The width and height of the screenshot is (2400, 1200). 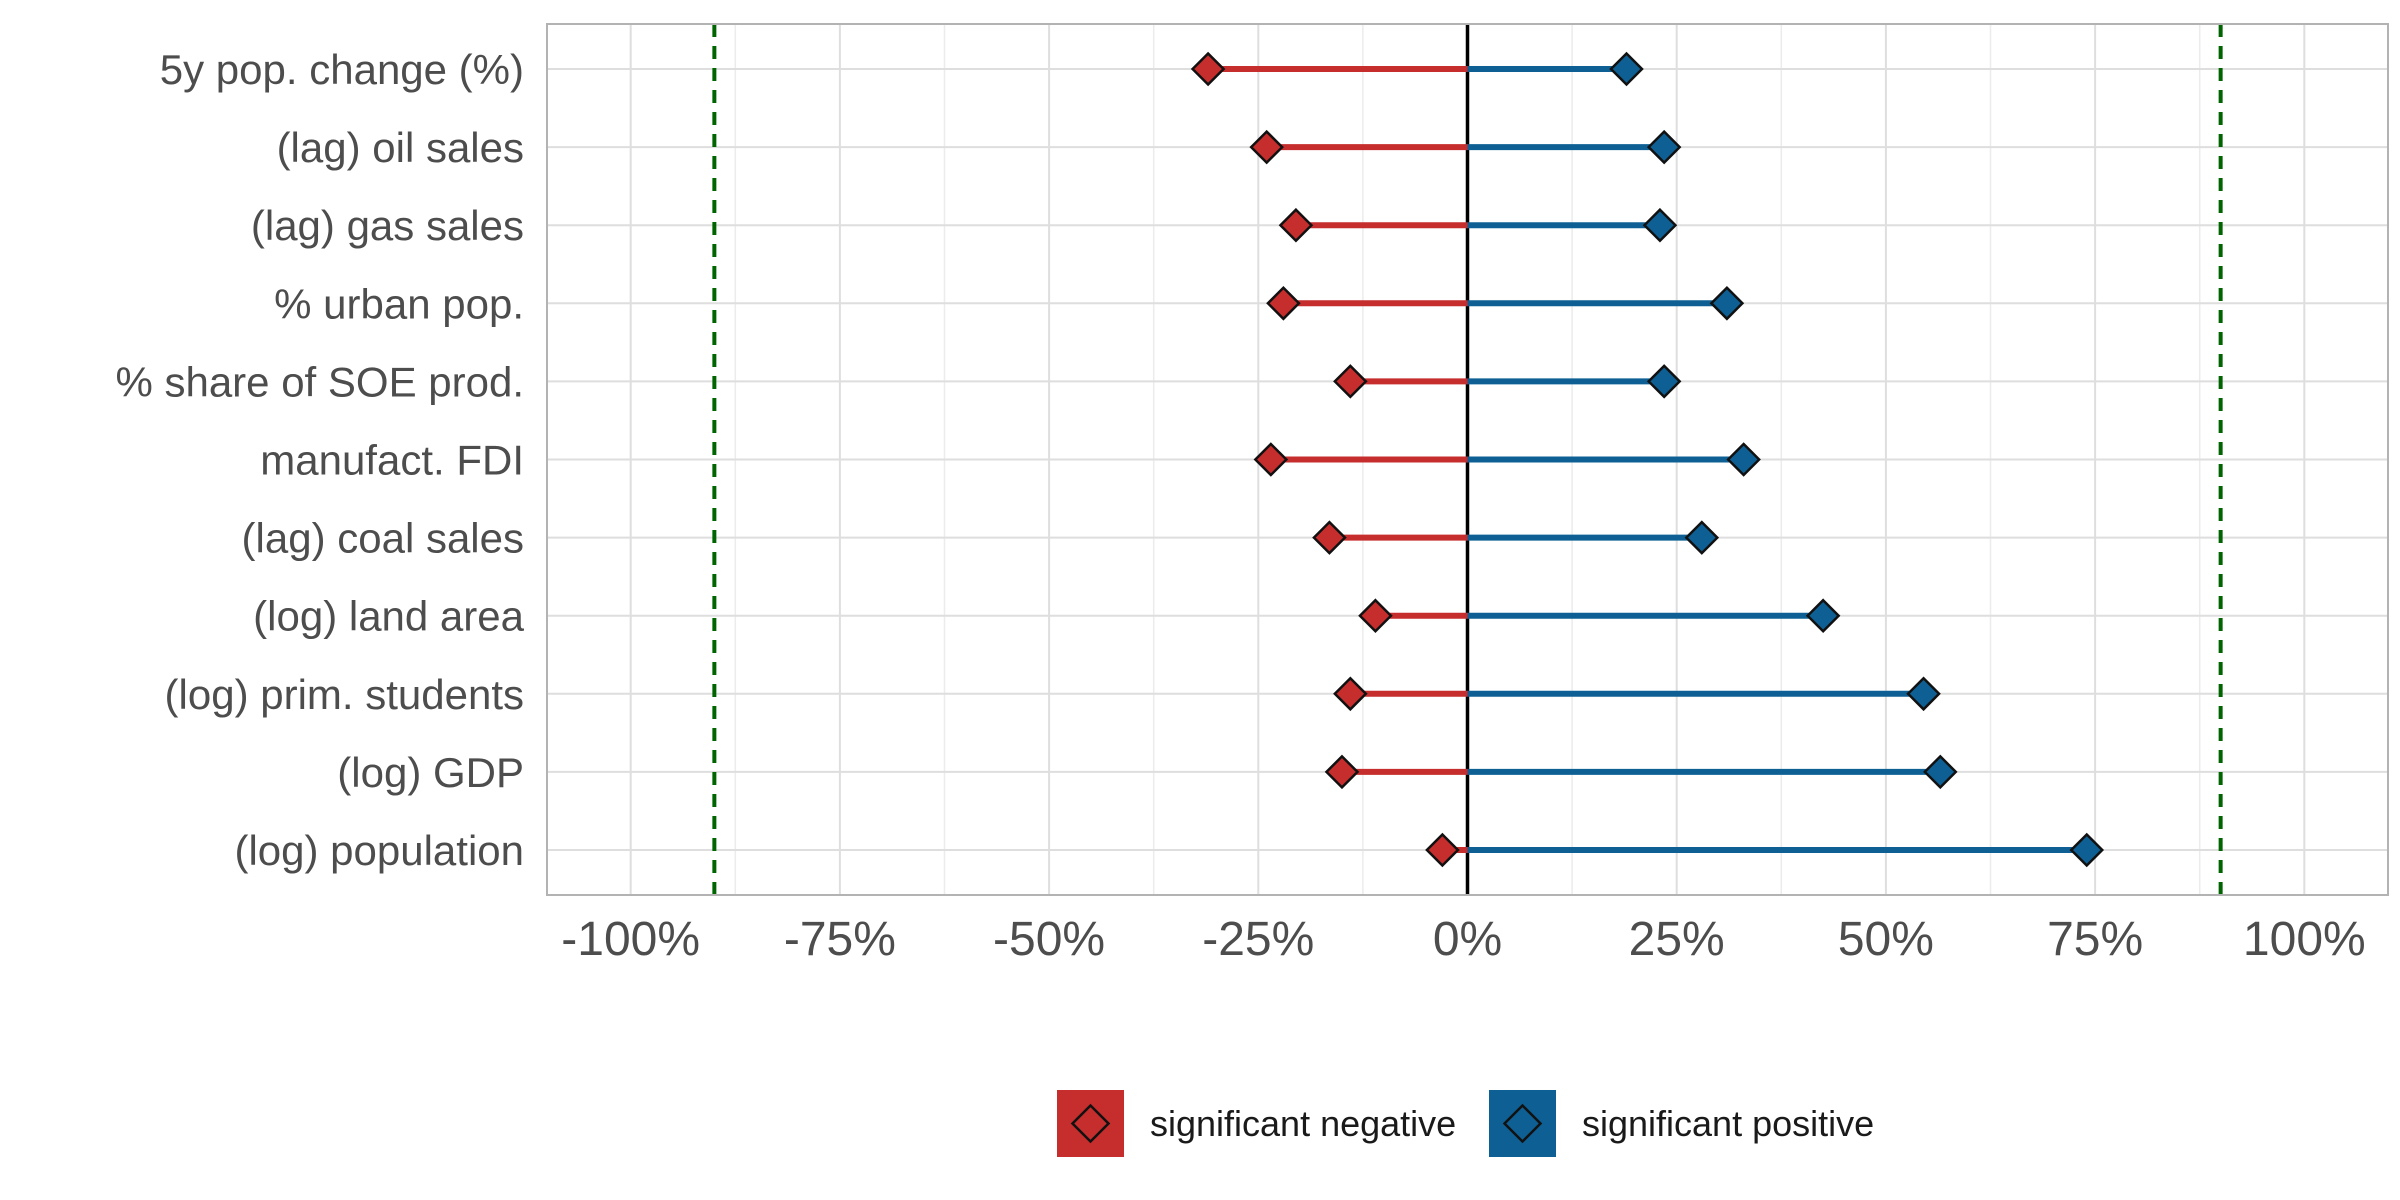 What do you see at coordinates (1728, 1123) in the screenshot?
I see `legend-label: significant positive` at bounding box center [1728, 1123].